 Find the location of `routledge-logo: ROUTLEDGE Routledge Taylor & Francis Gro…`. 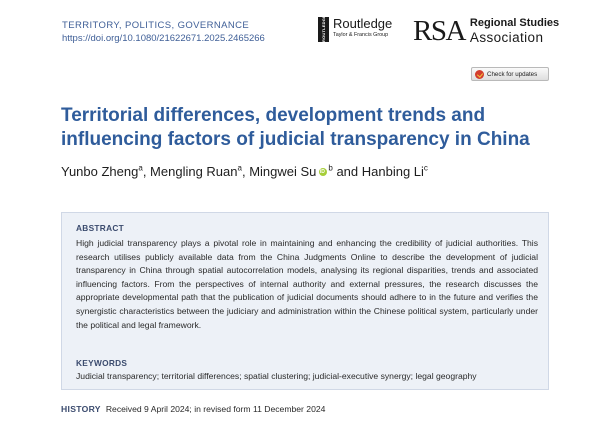

routledge-logo: ROUTLEDGE Routledge Taylor & Francis Gro… is located at coordinates (355, 28).